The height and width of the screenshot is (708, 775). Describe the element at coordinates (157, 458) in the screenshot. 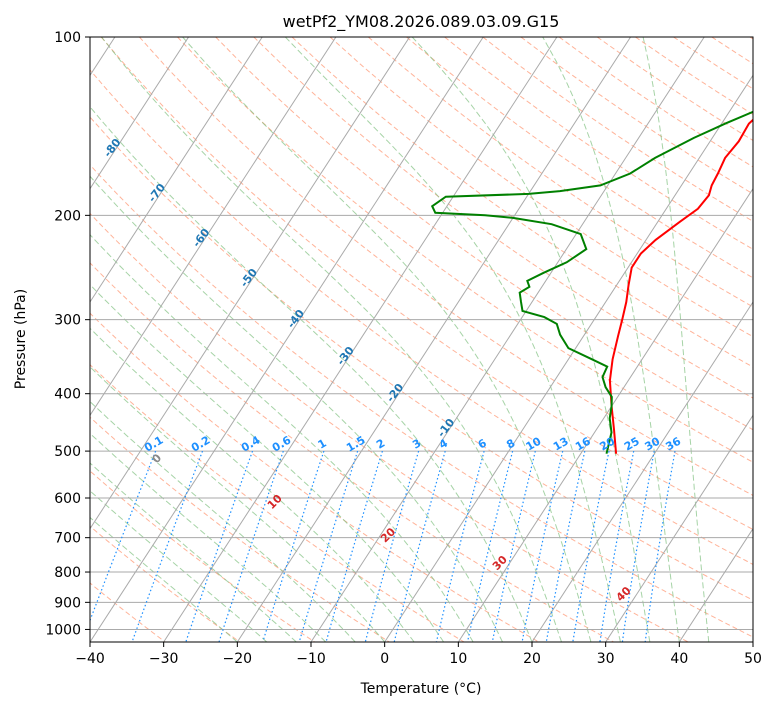

I see `dry-adiabat-label: 0` at that location.